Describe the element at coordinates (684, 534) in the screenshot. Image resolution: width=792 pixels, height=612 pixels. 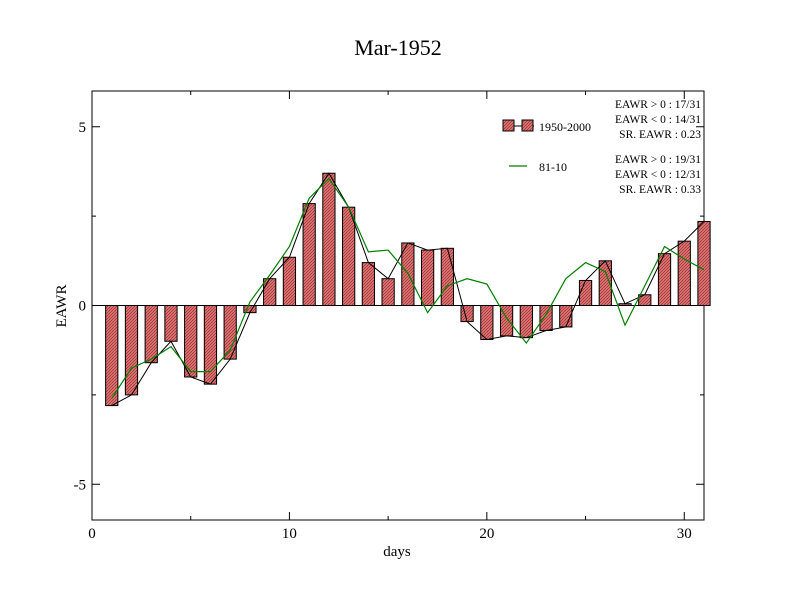
I see `x-tick-label-30: 30` at that location.